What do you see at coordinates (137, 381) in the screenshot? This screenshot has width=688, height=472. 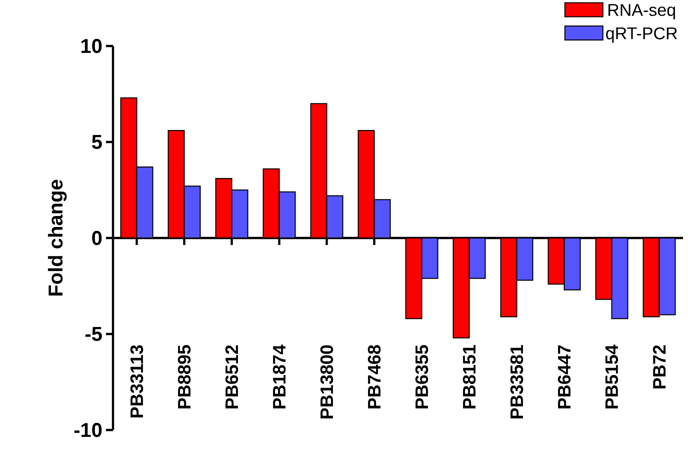 I see `x-tick-label: PB33113` at bounding box center [137, 381].